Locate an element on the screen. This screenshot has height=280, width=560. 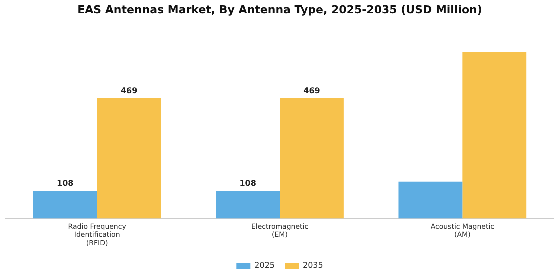
legend-label: 2025 is located at coordinates (264, 265).